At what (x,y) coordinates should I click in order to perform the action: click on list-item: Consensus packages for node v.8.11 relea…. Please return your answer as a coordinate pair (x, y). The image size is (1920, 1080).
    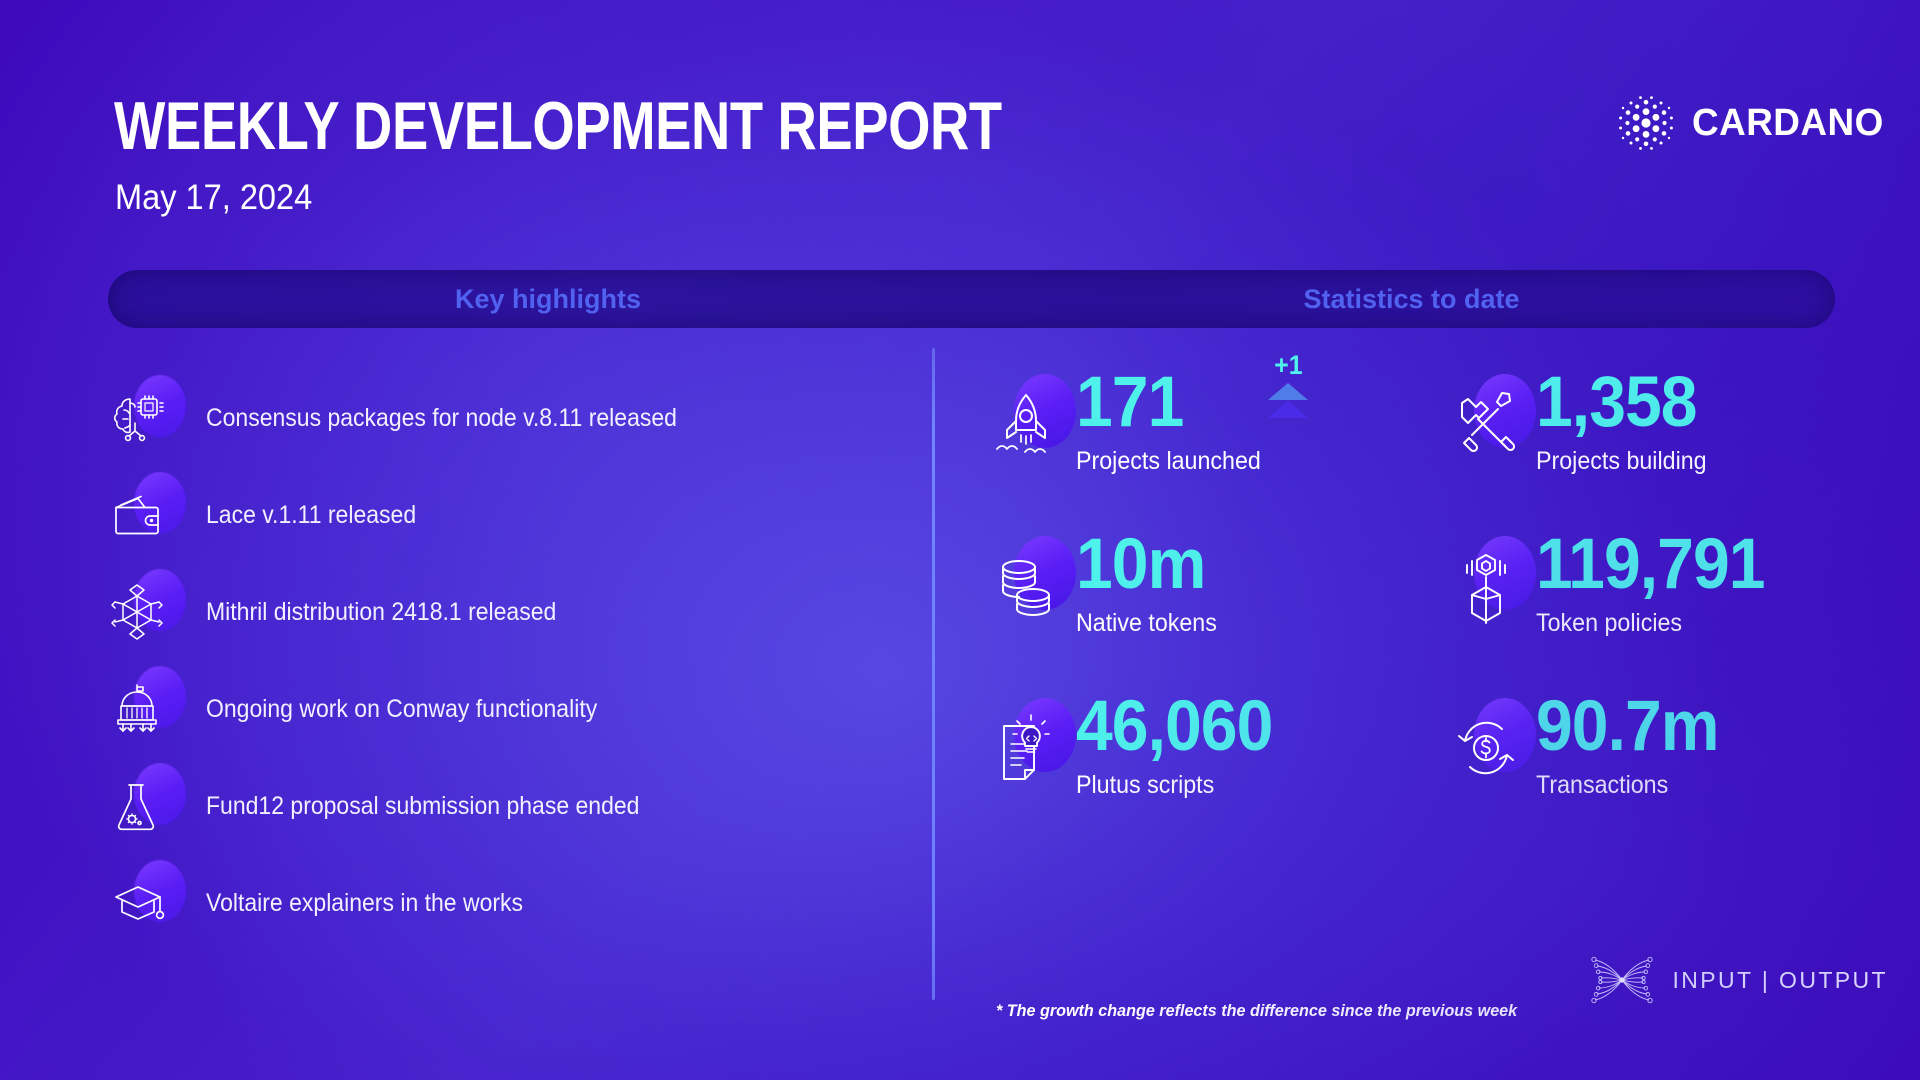
    Looking at the image, I should click on (503, 418).